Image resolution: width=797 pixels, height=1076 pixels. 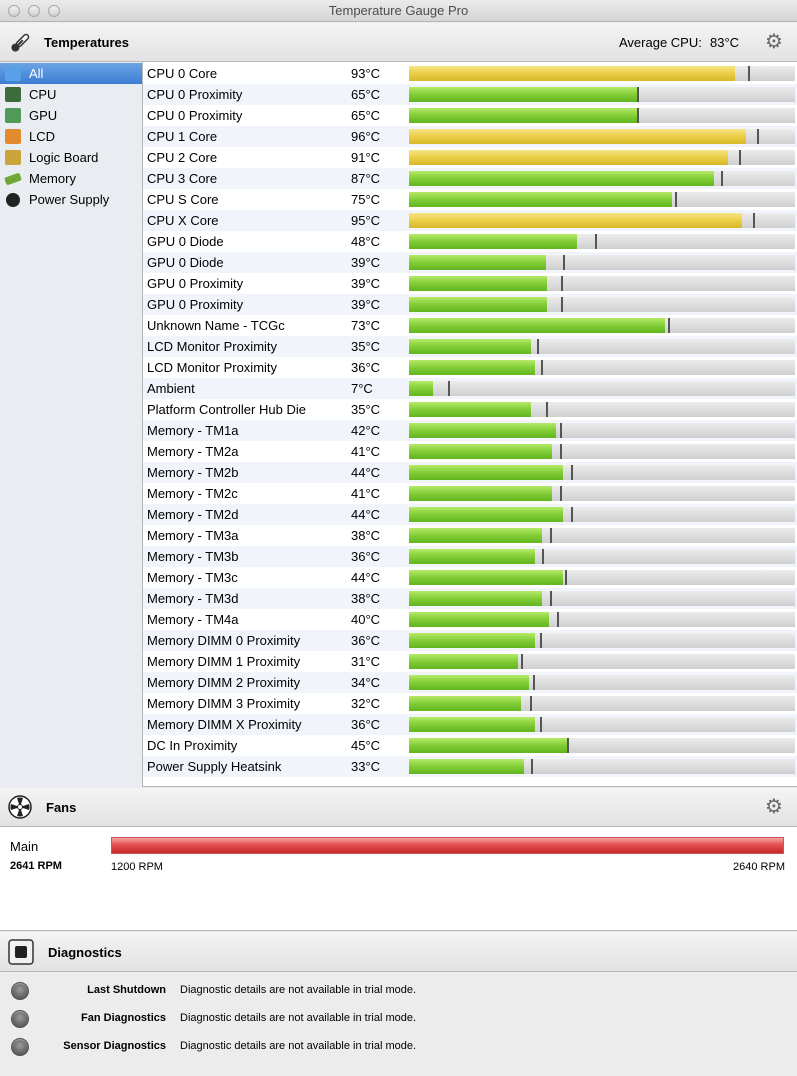 I want to click on sensor-name: Memory DIMM 2 Proximity, so click(x=224, y=682).